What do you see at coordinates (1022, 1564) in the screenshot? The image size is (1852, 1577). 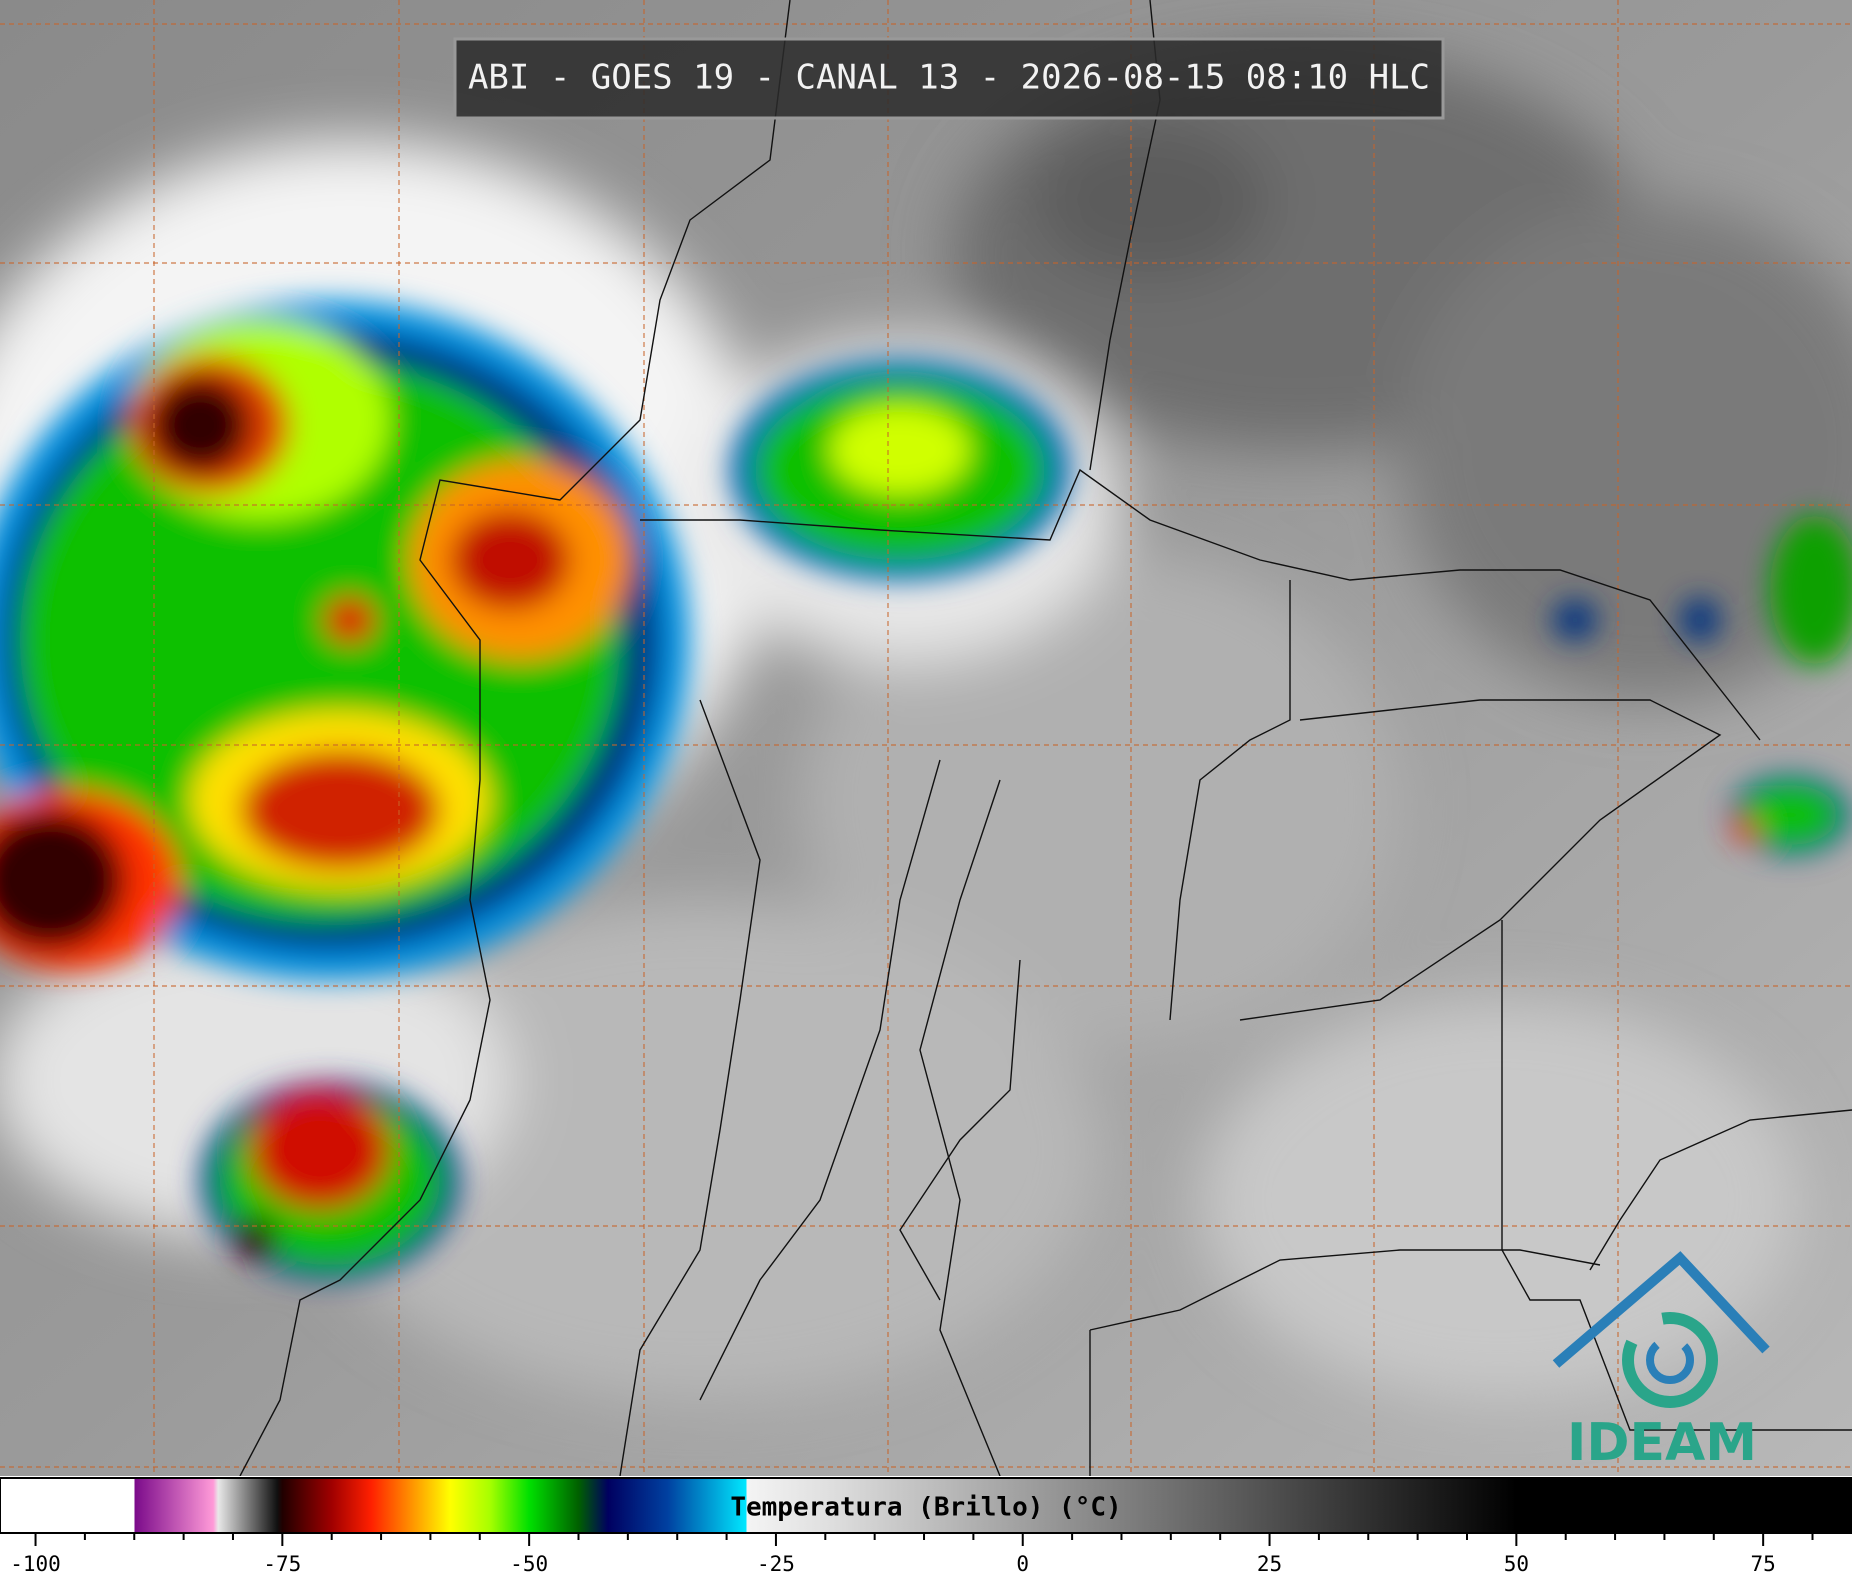 I see `tick-label: 0` at bounding box center [1022, 1564].